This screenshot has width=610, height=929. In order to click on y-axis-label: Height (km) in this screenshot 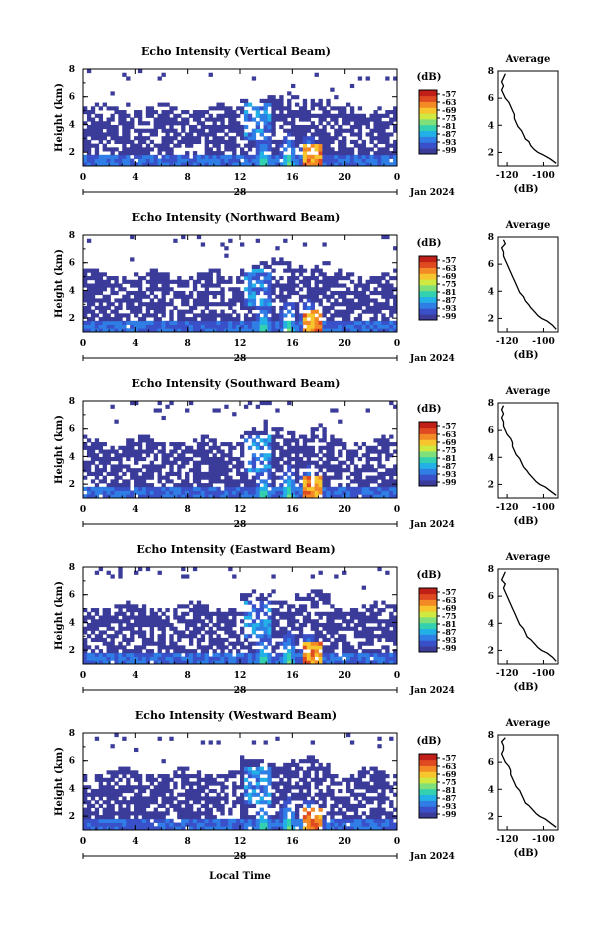, I will do `click(59, 283)`.